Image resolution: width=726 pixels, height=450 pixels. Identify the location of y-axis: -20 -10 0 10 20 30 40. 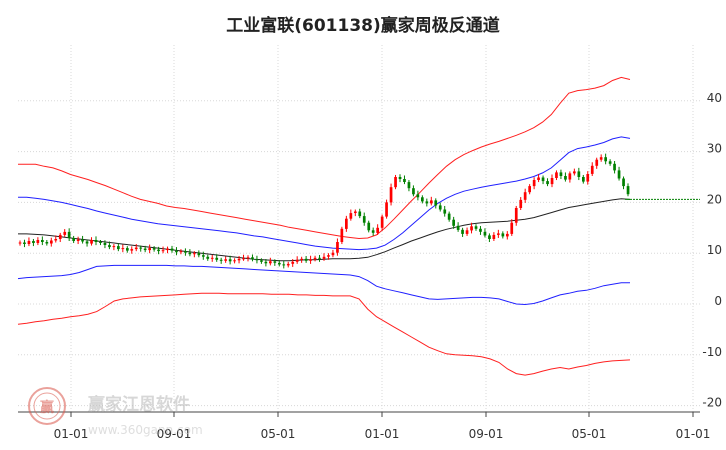
(712, 250).